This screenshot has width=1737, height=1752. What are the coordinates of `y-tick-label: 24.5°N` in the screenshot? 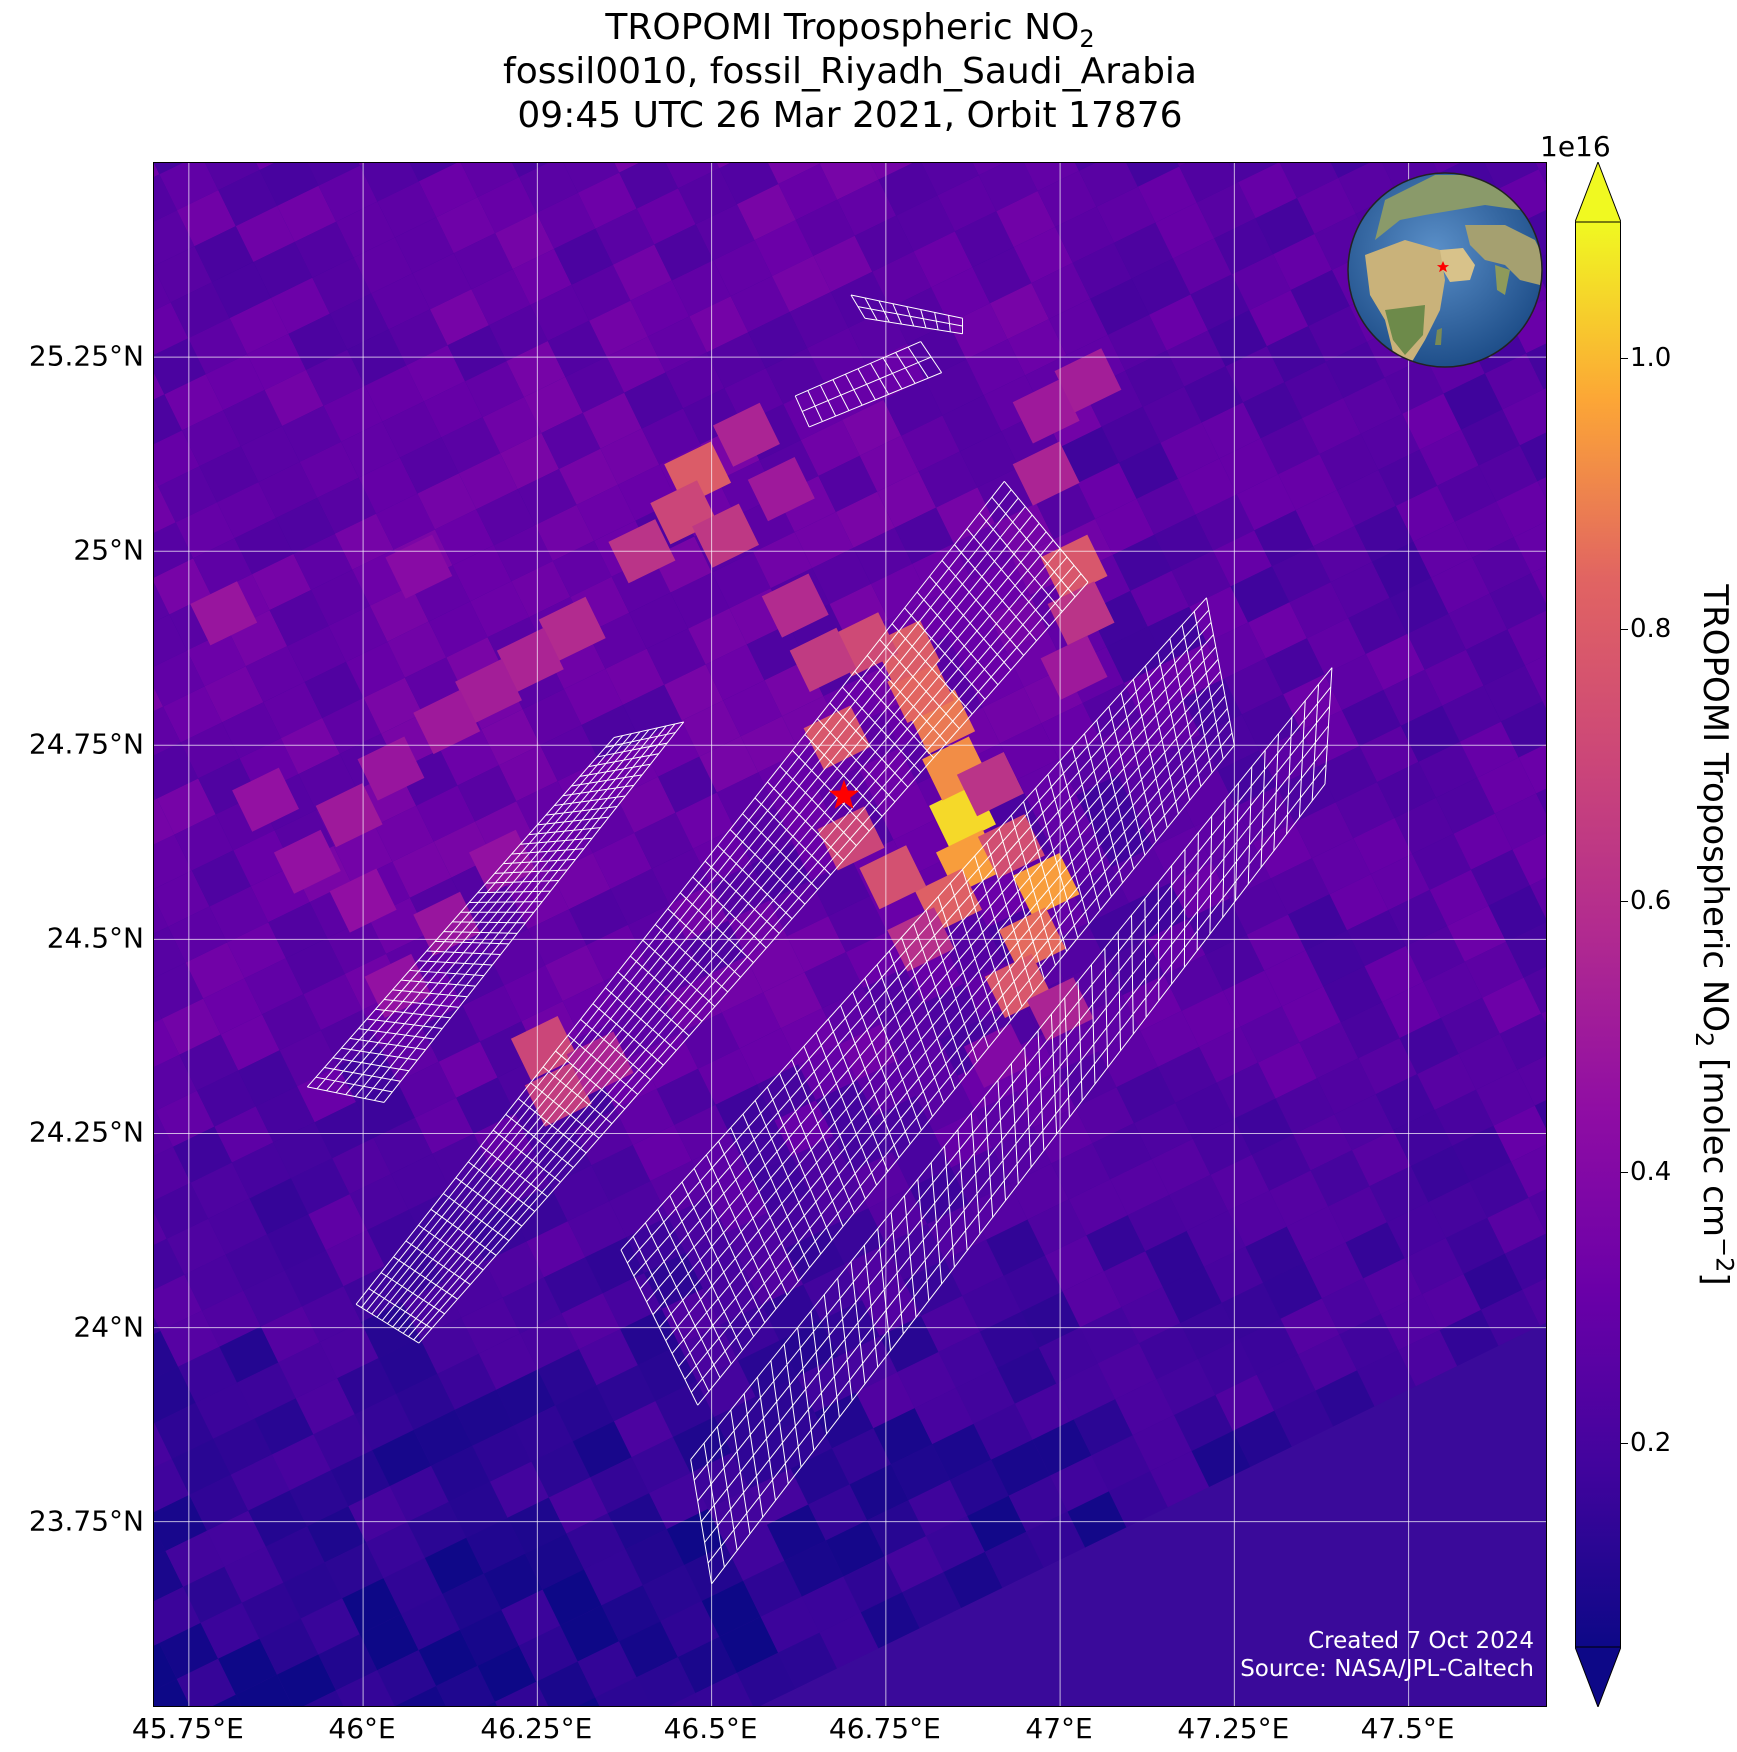 It's located at (95, 938).